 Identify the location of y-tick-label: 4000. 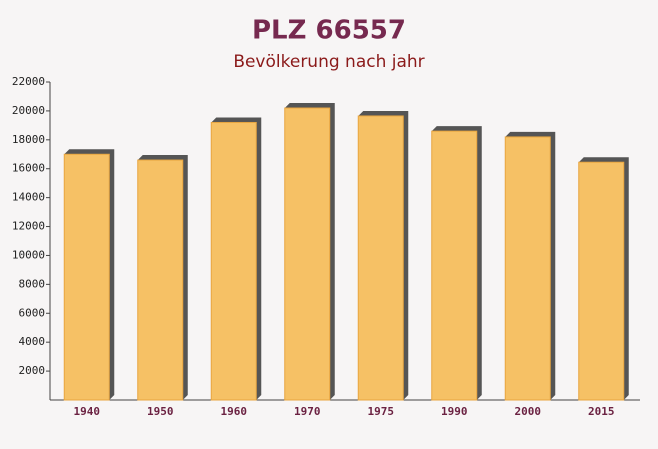
(32, 341).